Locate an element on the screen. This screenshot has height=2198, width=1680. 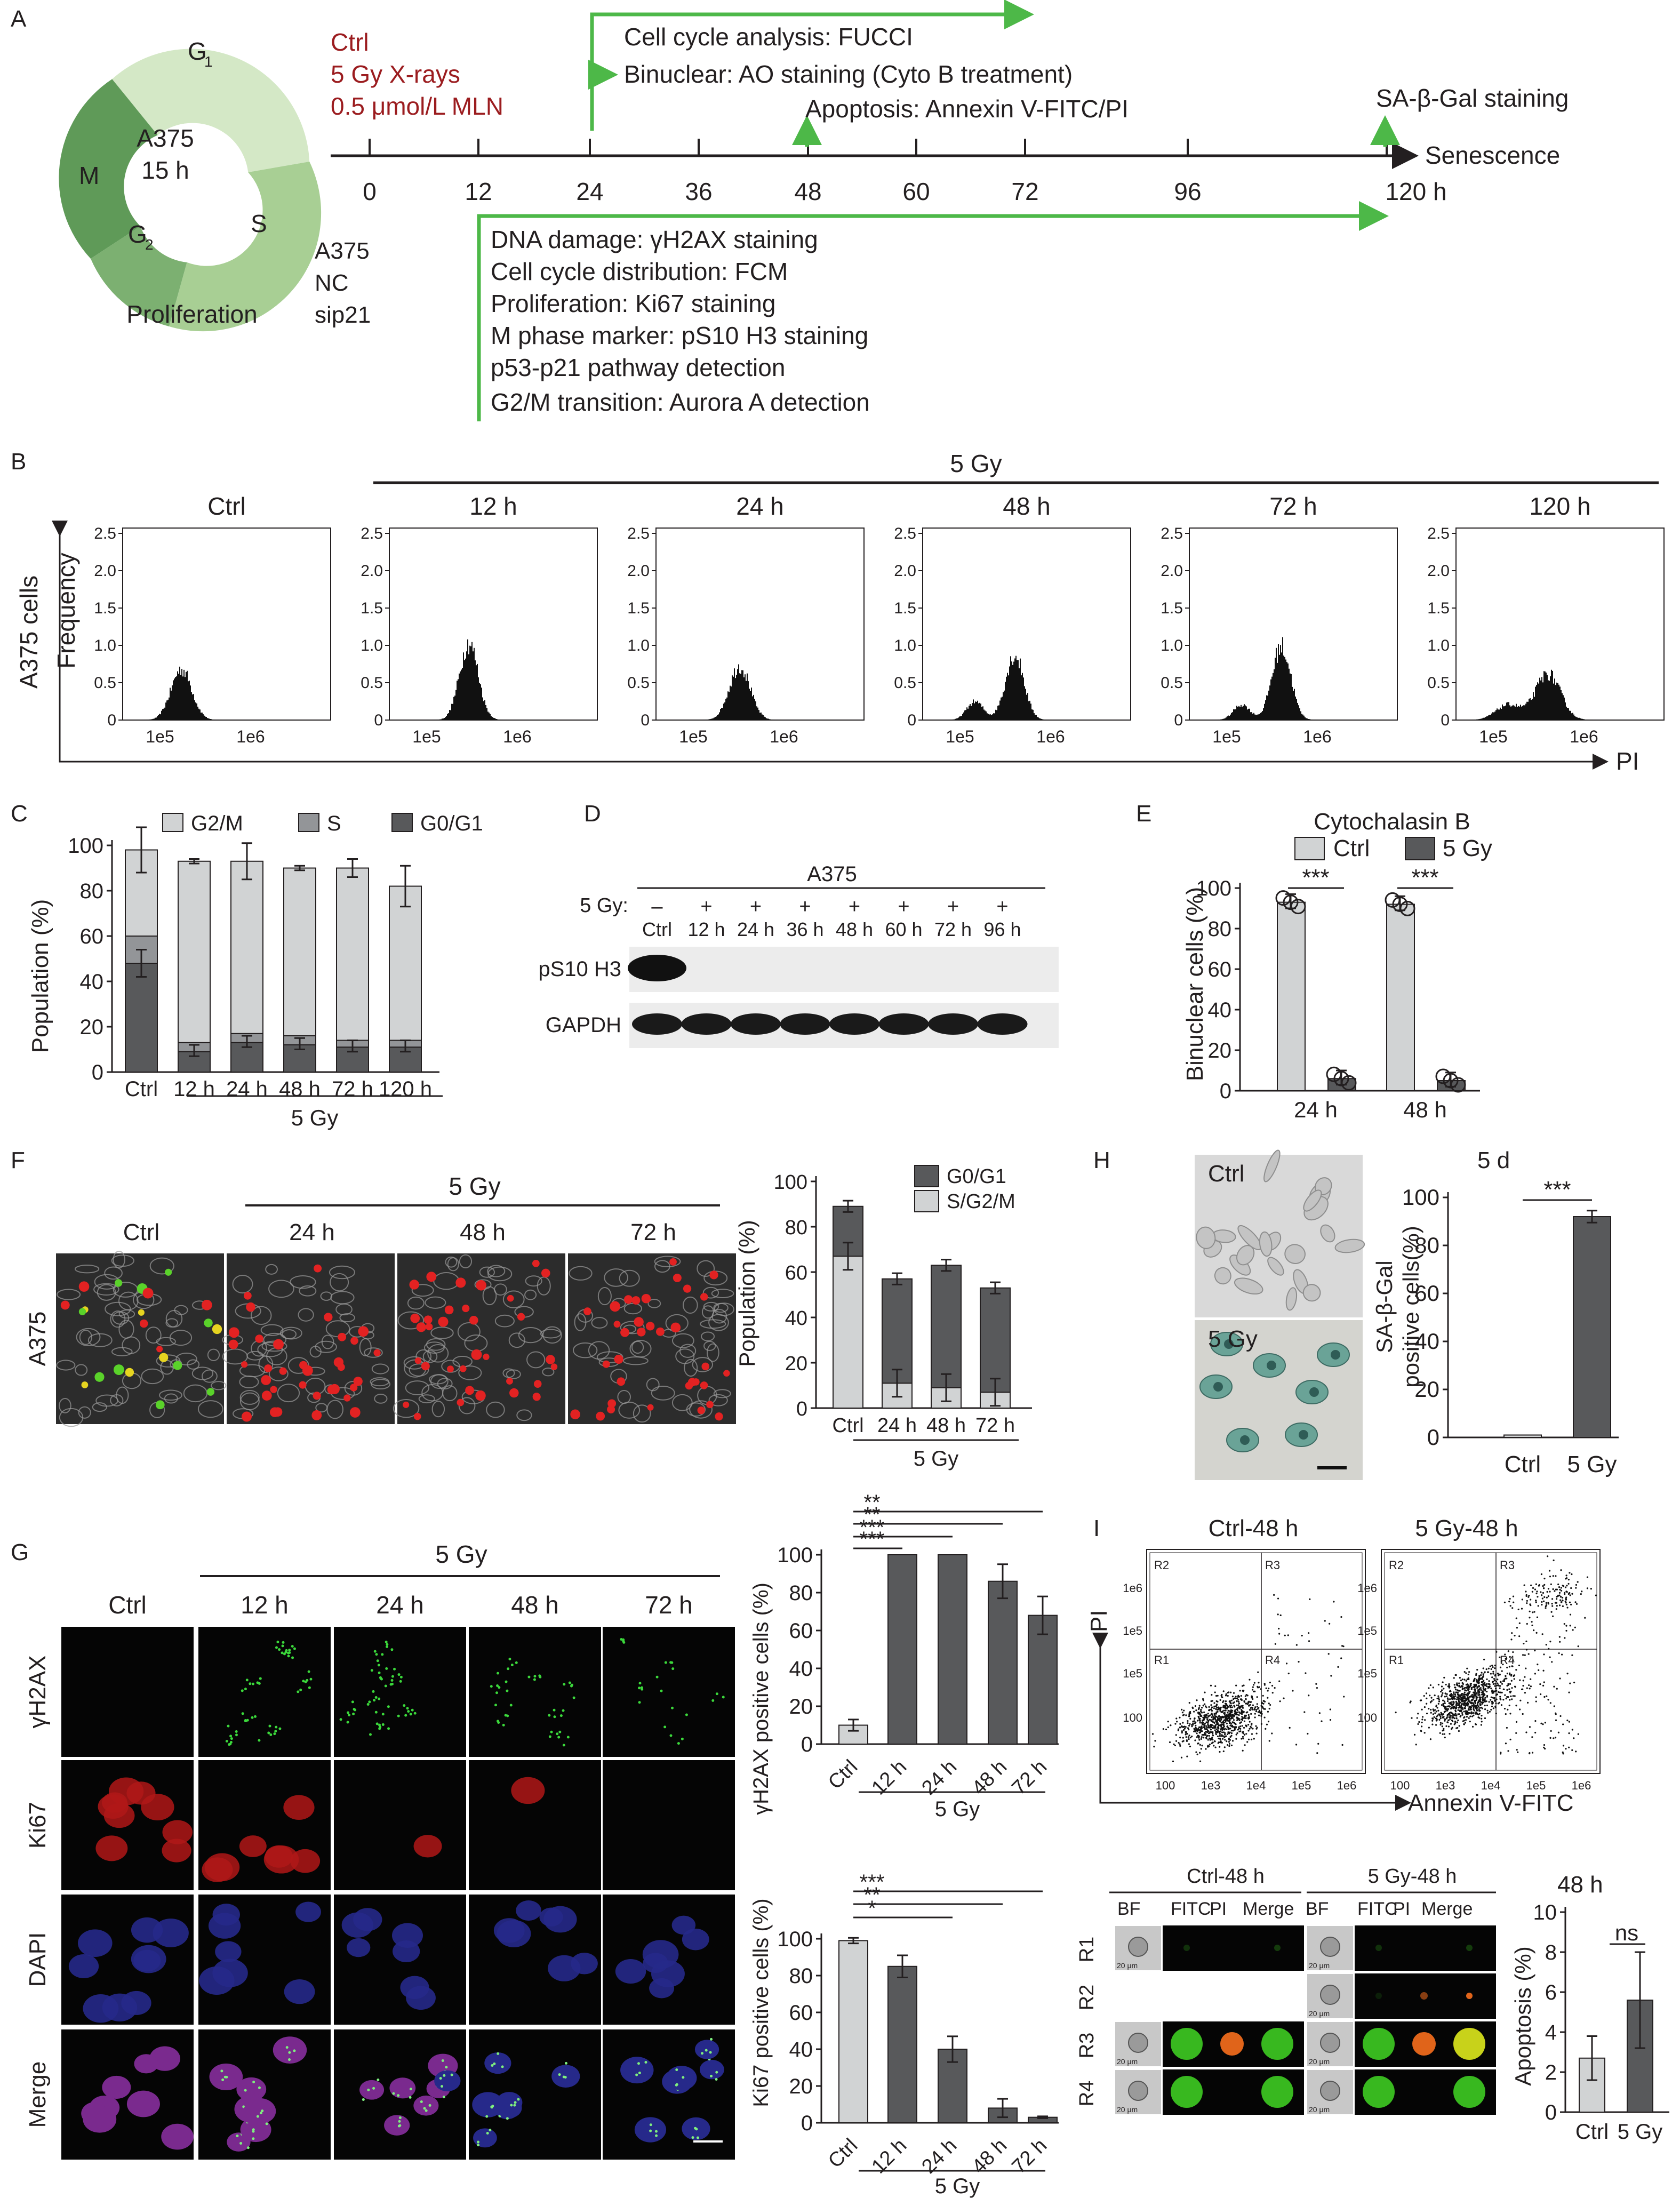
h-image-5gy-label: 5 Gy is located at coordinates (1233, 1339).